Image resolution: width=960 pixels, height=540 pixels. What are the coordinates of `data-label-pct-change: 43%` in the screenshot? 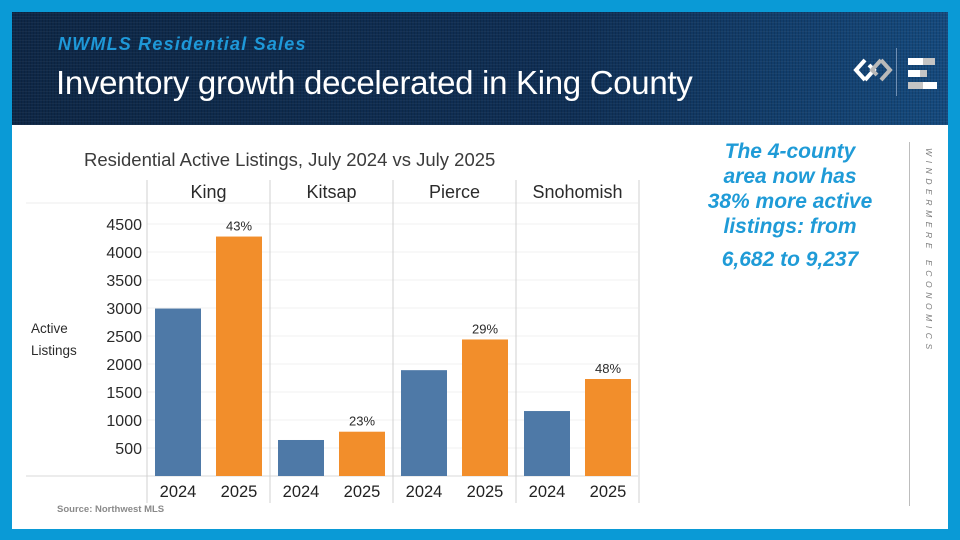 It's located at (239, 226).